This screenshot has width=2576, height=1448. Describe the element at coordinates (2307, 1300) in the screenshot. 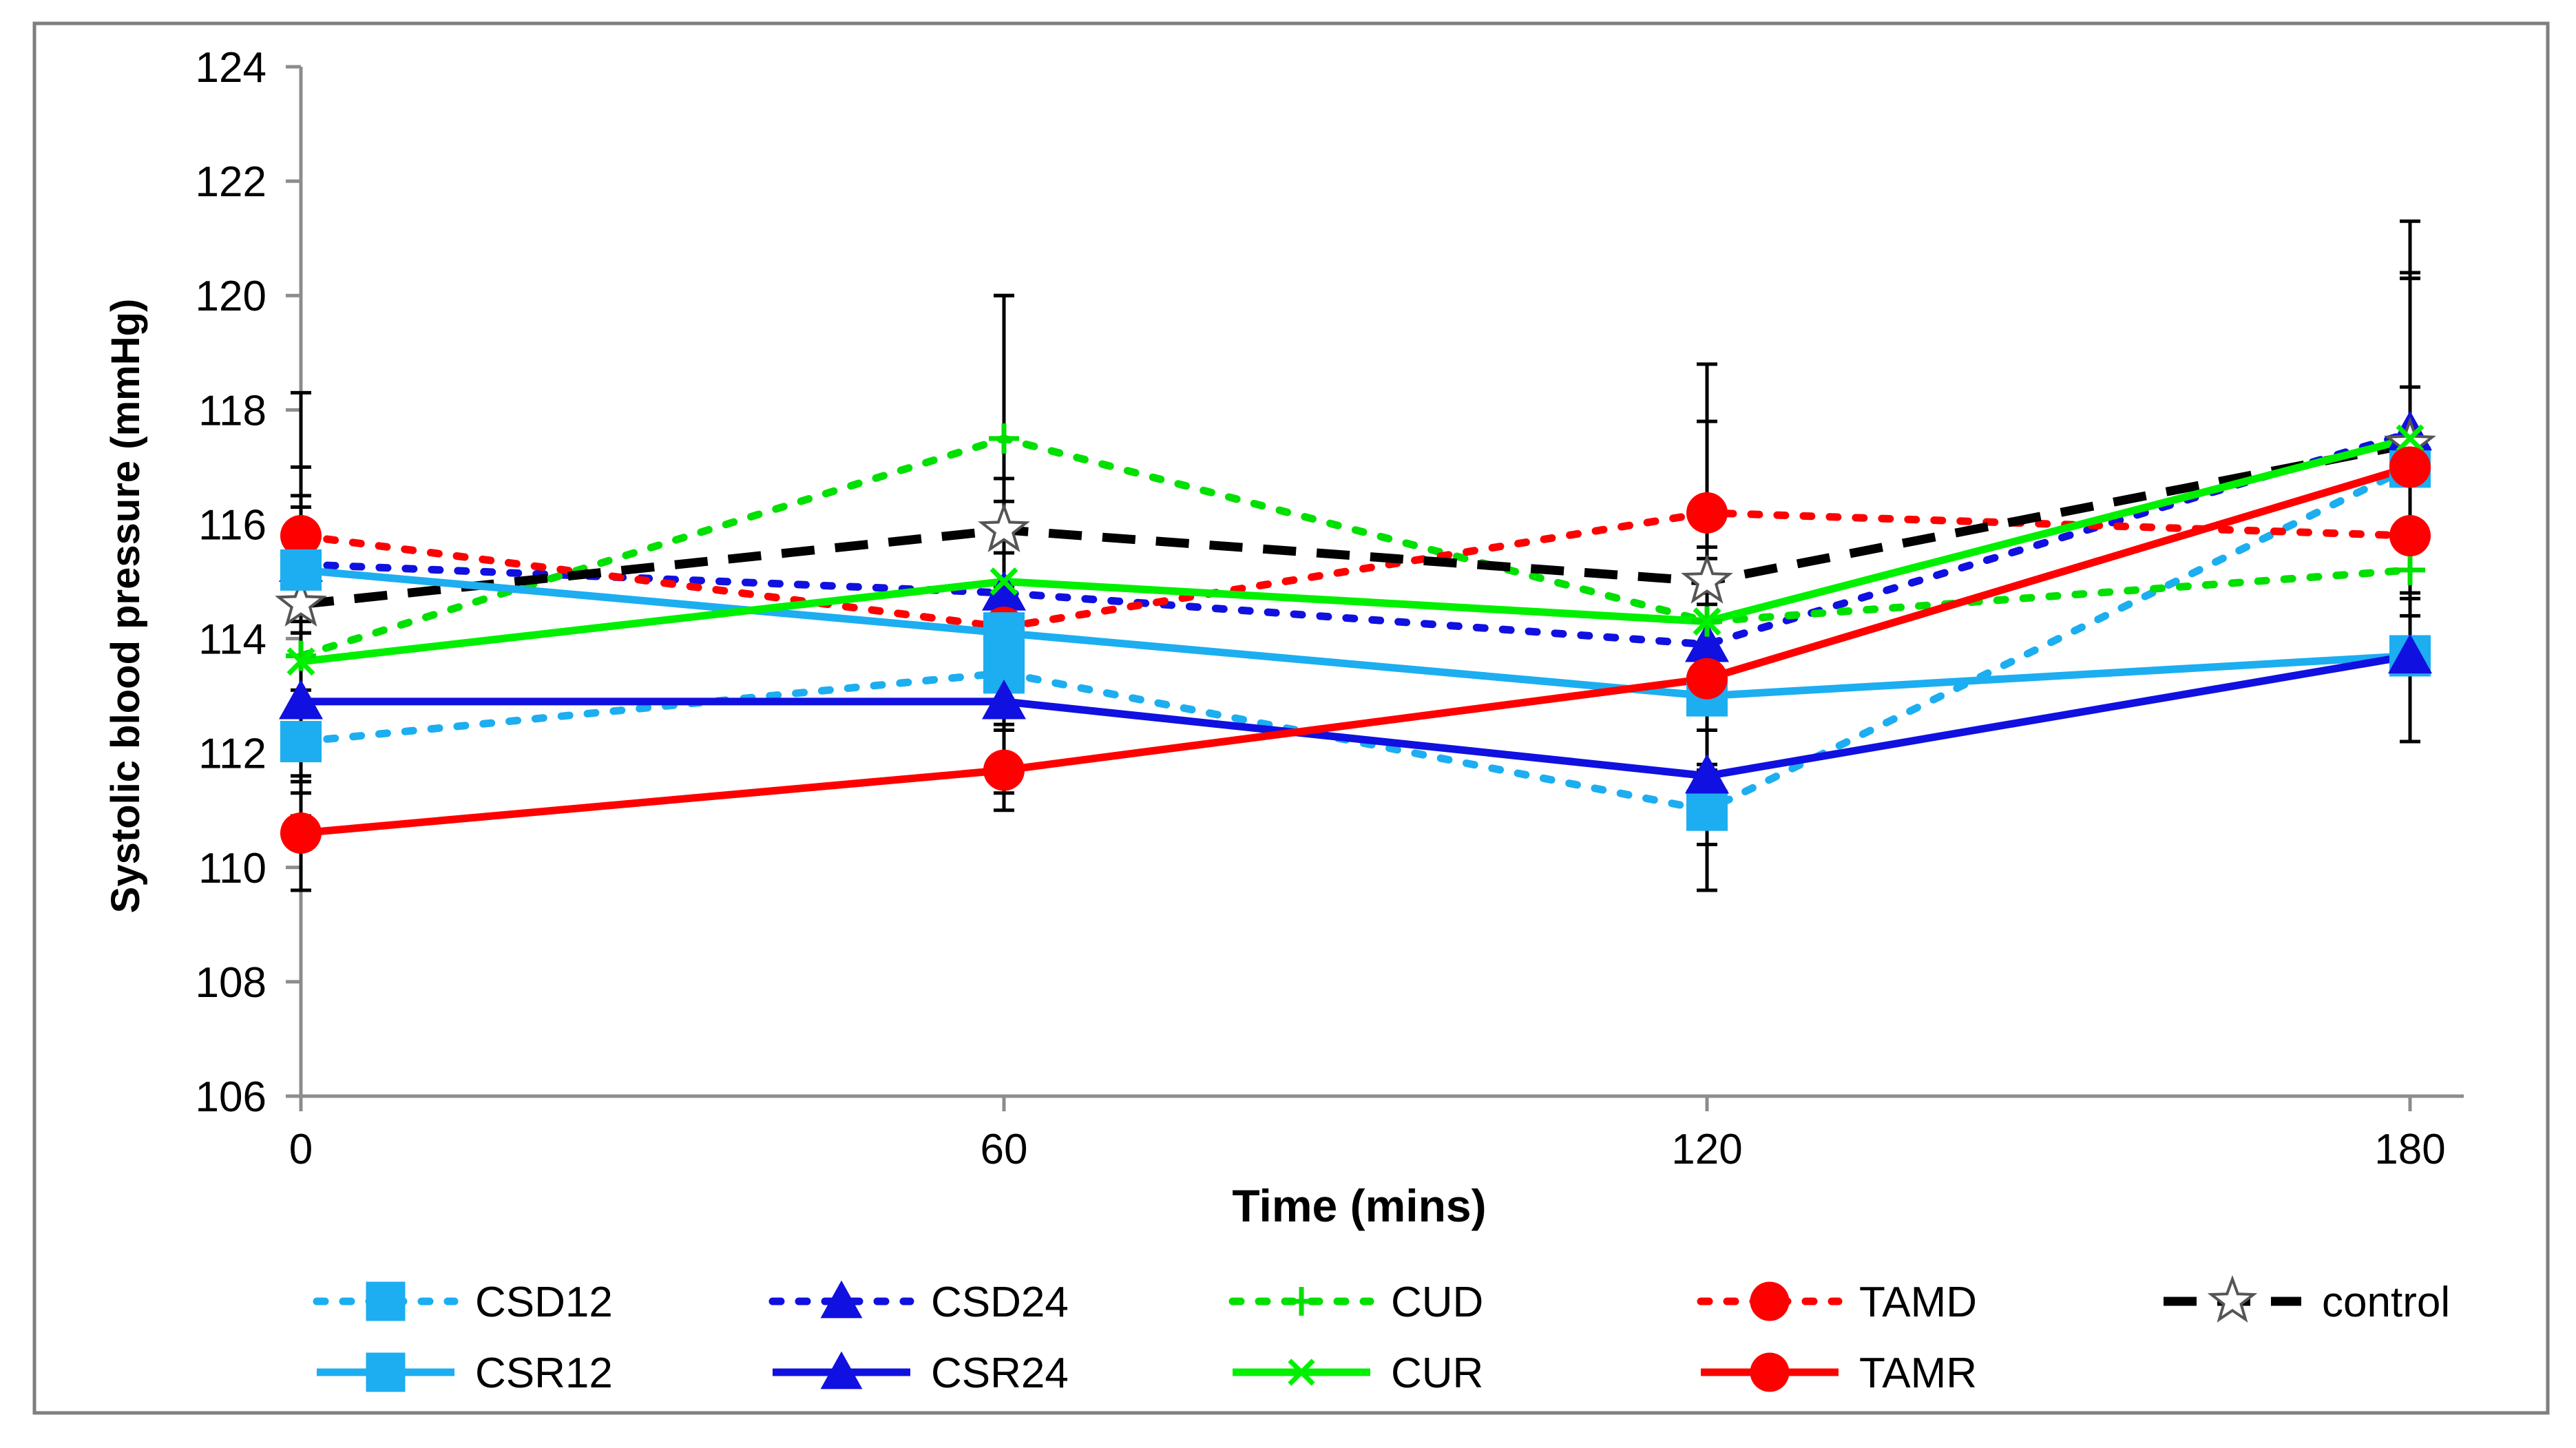

I see `legend-item-control: control` at that location.